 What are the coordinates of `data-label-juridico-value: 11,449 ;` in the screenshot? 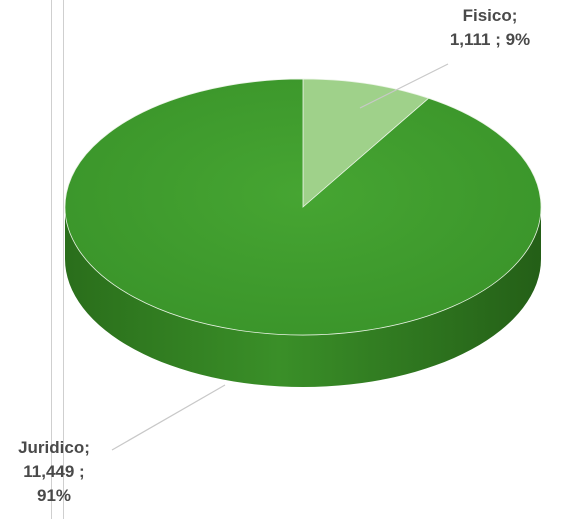 It's located at (54, 471).